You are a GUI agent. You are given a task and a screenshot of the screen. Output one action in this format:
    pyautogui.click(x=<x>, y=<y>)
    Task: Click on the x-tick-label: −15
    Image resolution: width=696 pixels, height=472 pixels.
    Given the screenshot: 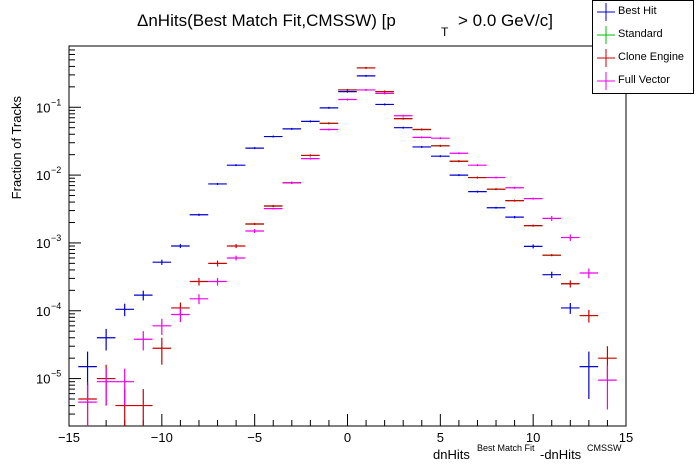 What is the action you would take?
    pyautogui.click(x=69, y=437)
    